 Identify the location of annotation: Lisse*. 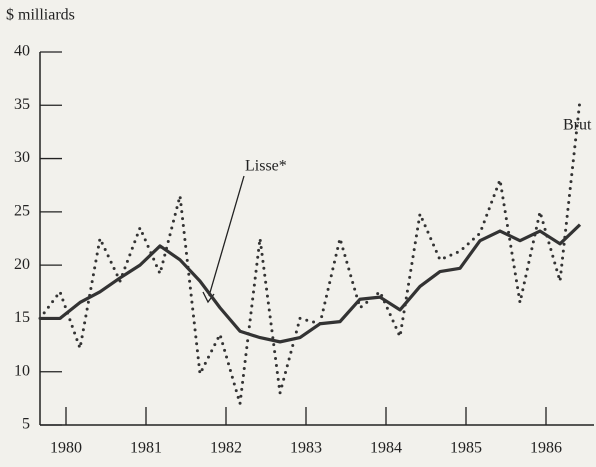
(266, 166).